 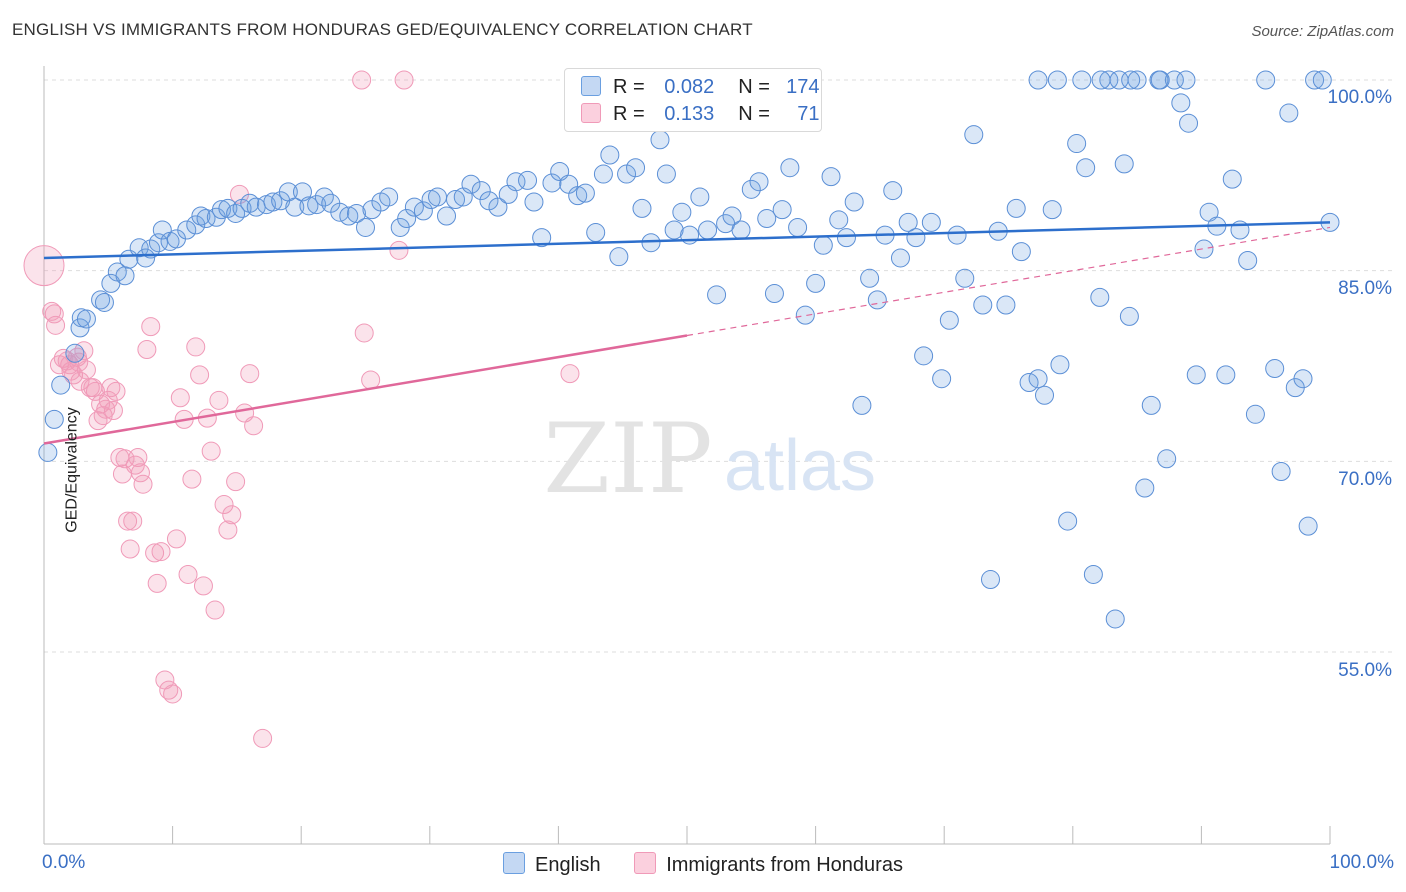 What do you see at coordinates (800, 466) in the screenshot?
I see `watermark-atlas: atlas` at bounding box center [800, 466].